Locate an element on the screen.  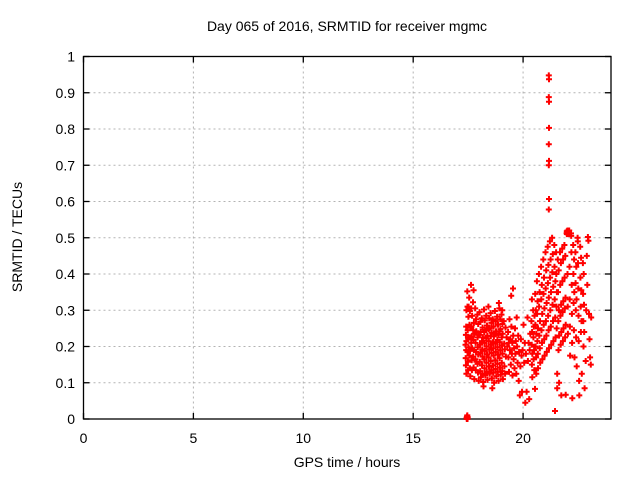
x-tick-label: 20 is located at coordinates (523, 438).